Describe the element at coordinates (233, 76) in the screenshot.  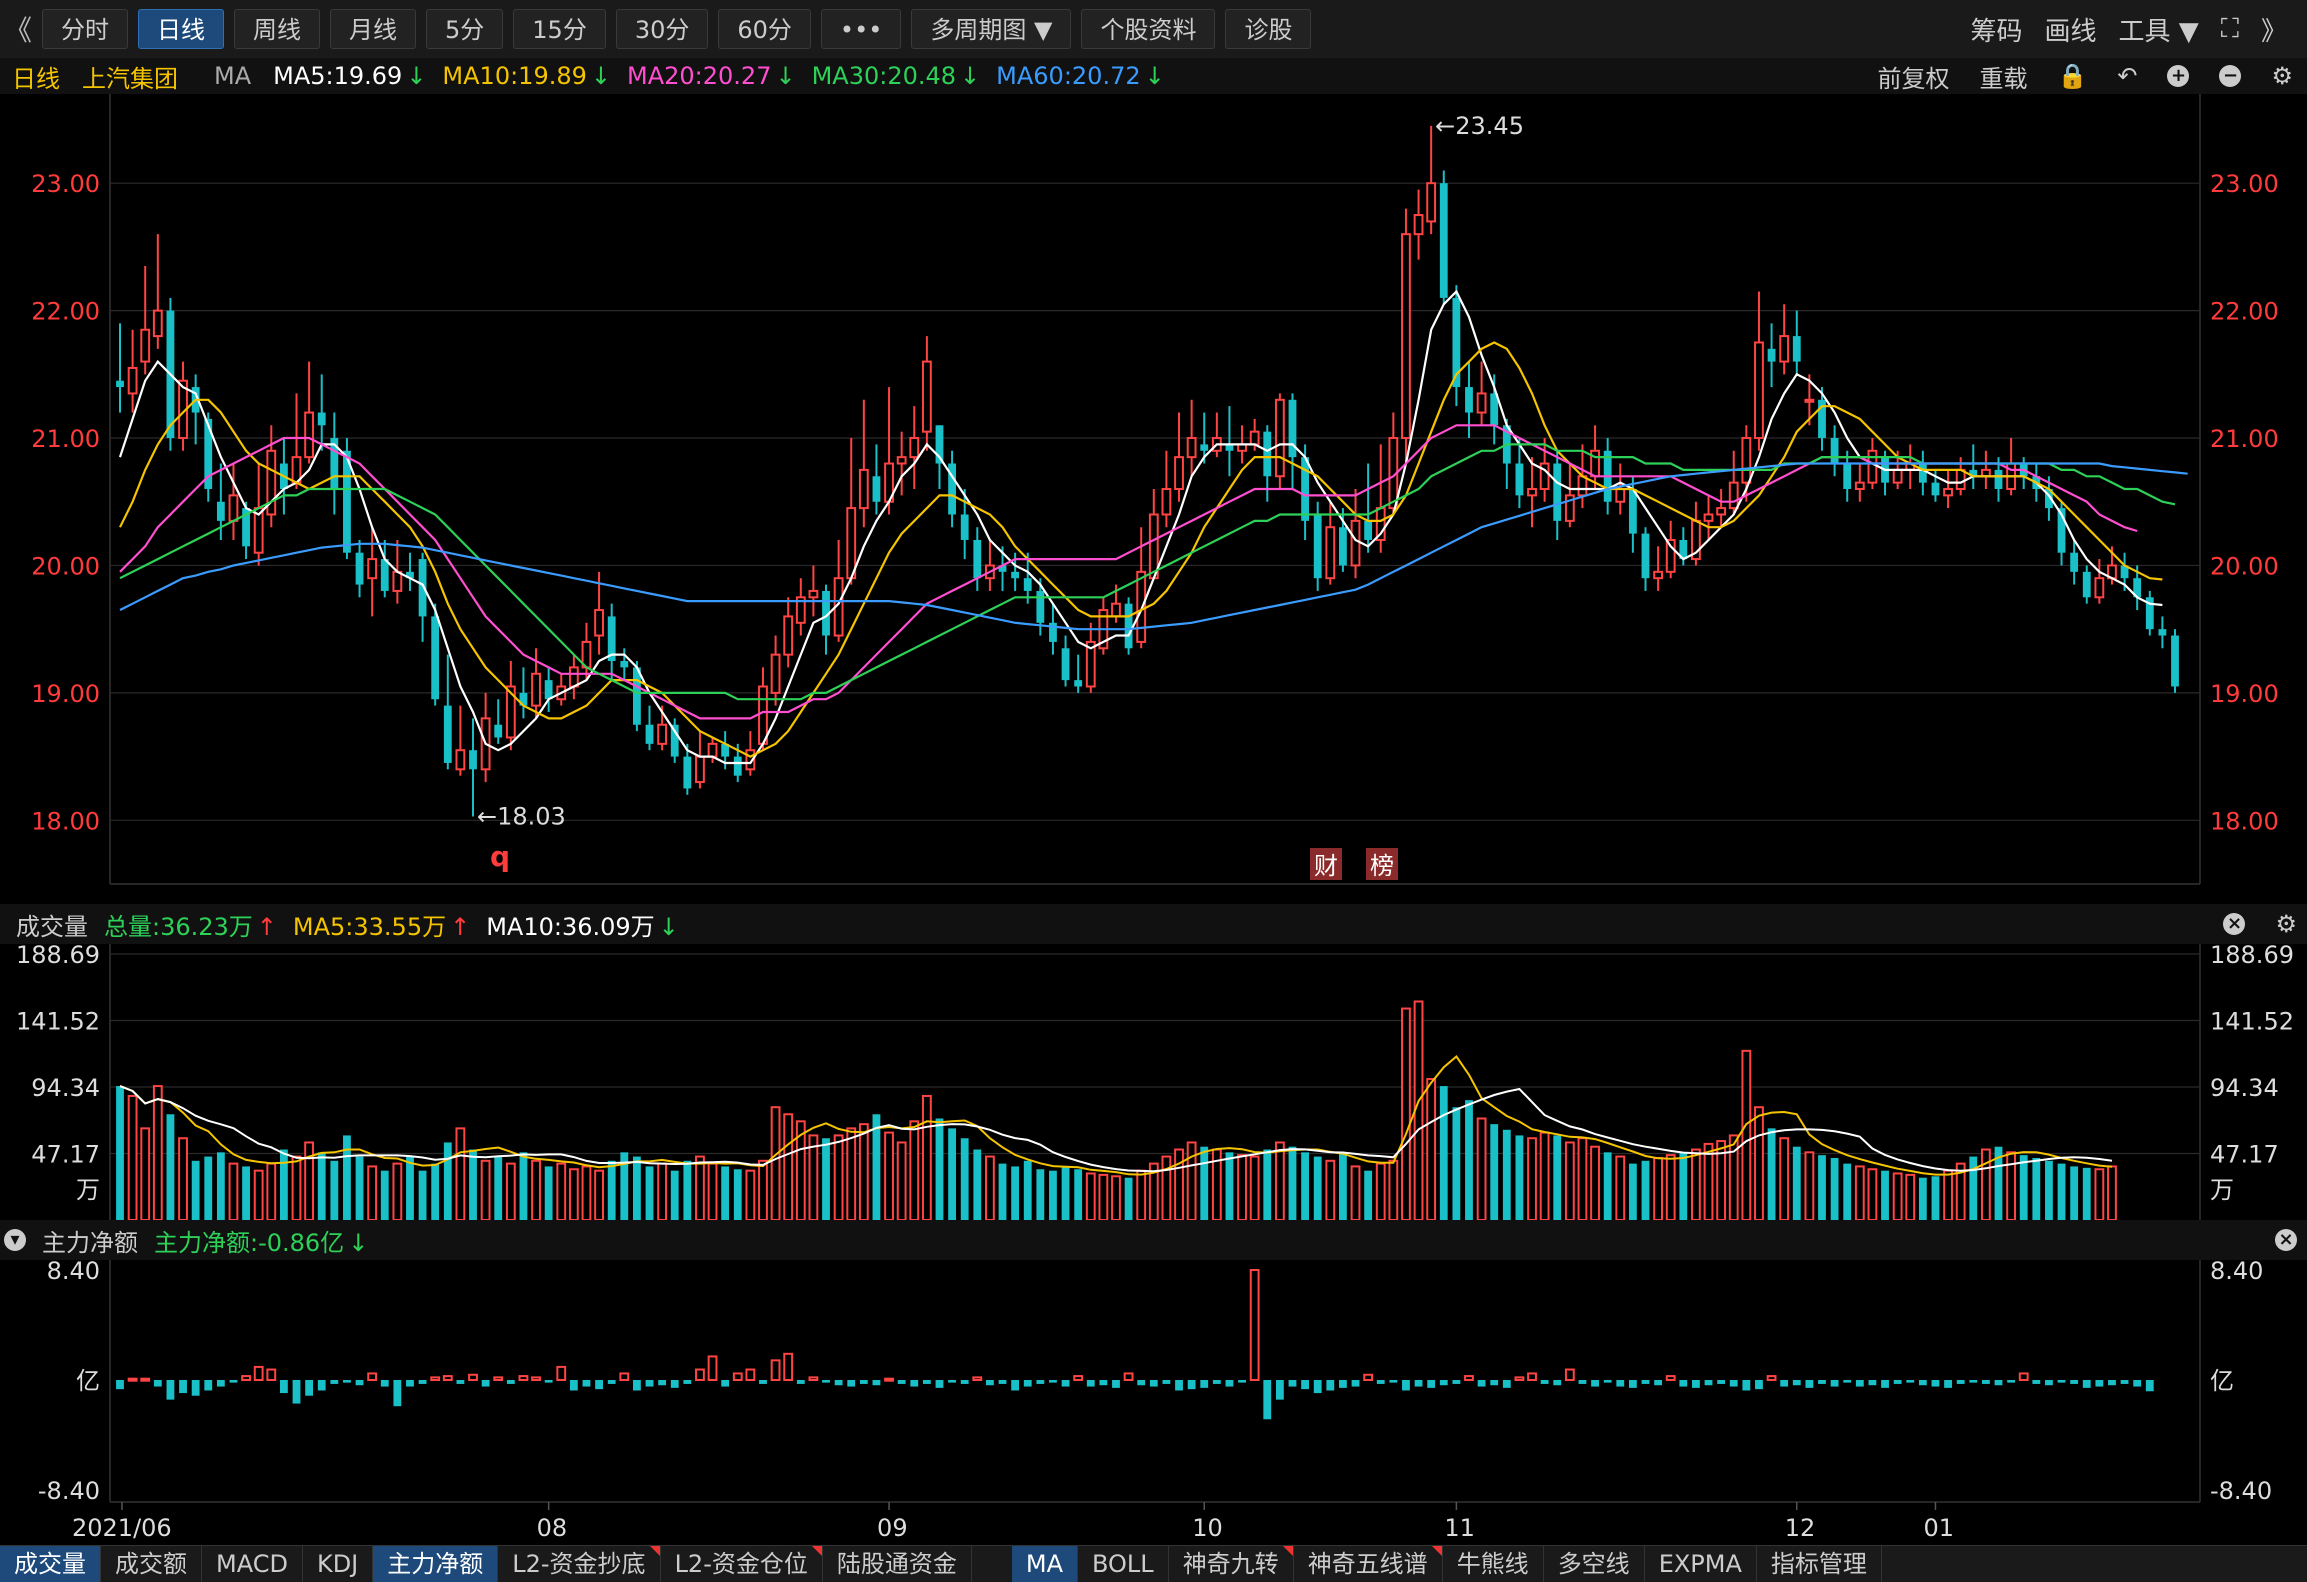
I see `indicator-label: MA` at that location.